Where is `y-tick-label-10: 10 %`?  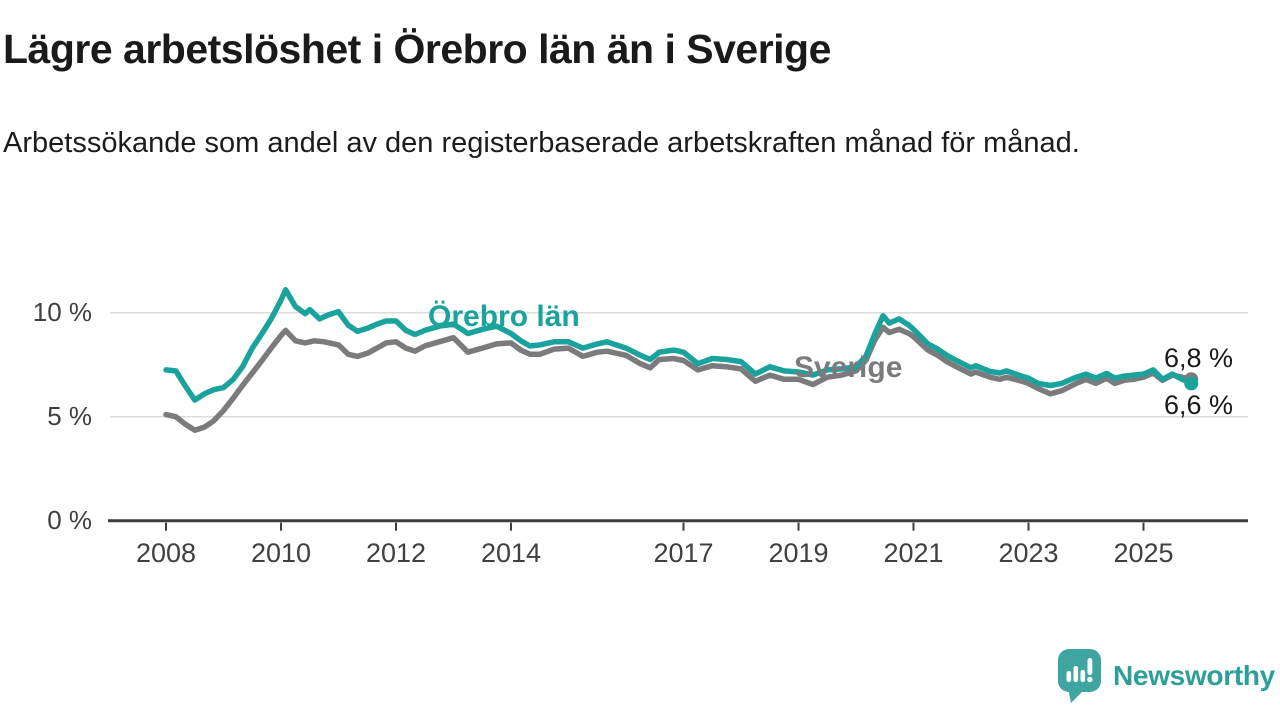 y-tick-label-10: 10 % is located at coordinates (62, 311).